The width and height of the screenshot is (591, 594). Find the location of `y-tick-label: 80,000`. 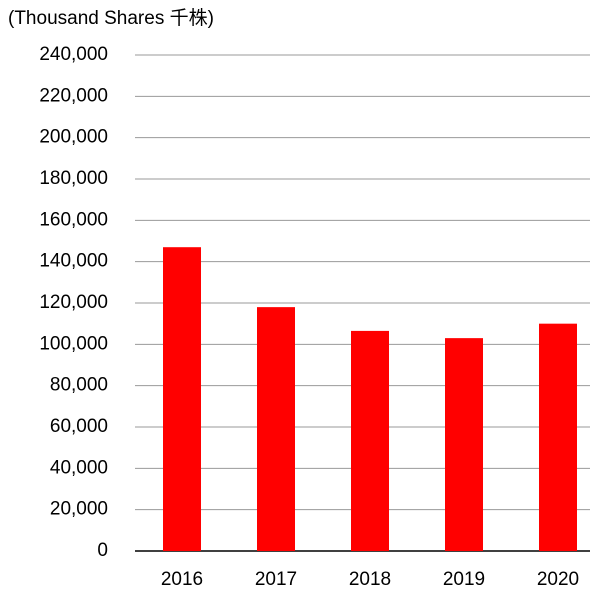

y-tick-label: 80,000 is located at coordinates (79, 385).